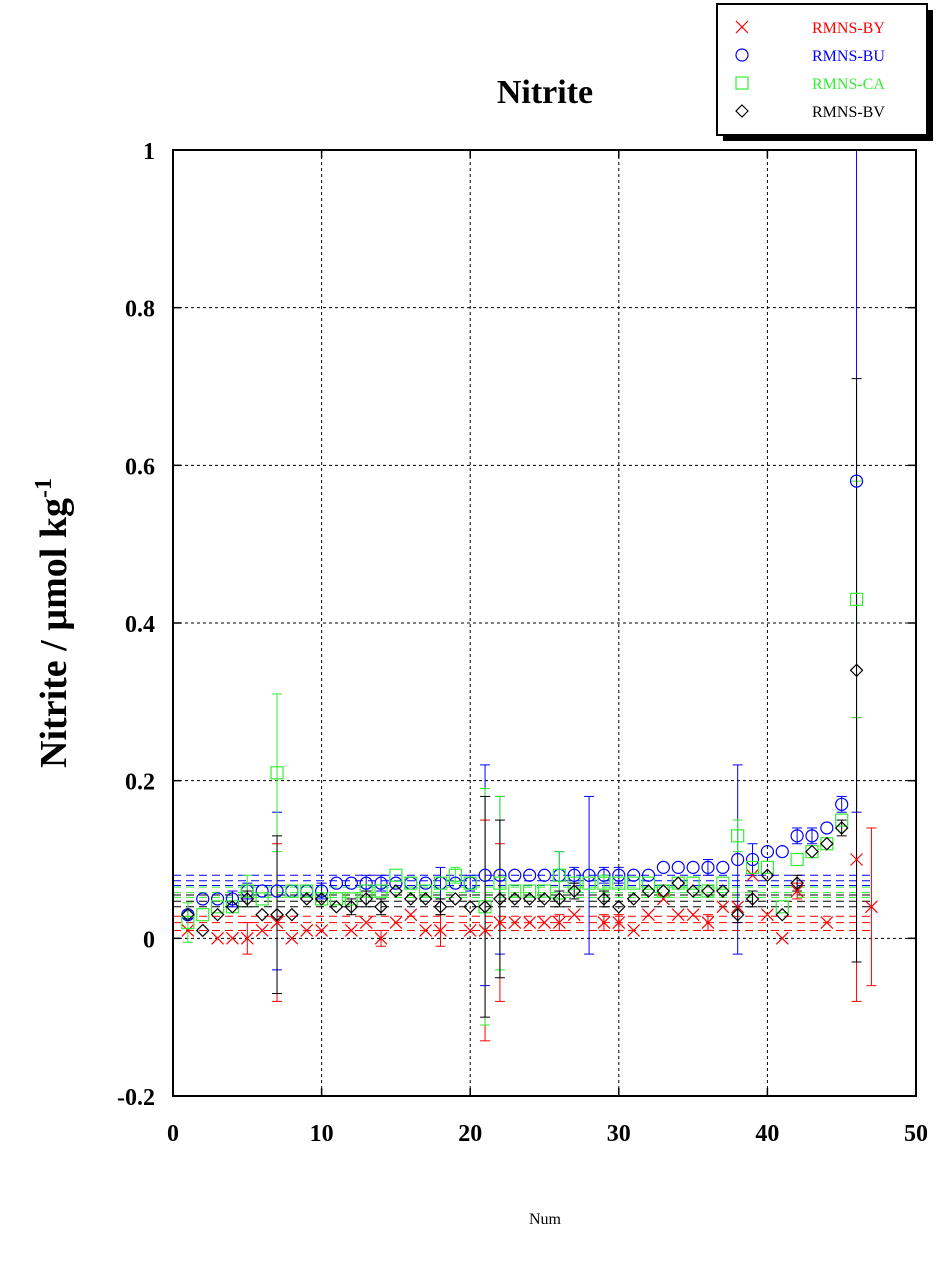 The image size is (936, 1261). What do you see at coordinates (140, 310) in the screenshot?
I see `y-tick-label: 0.8` at bounding box center [140, 310].